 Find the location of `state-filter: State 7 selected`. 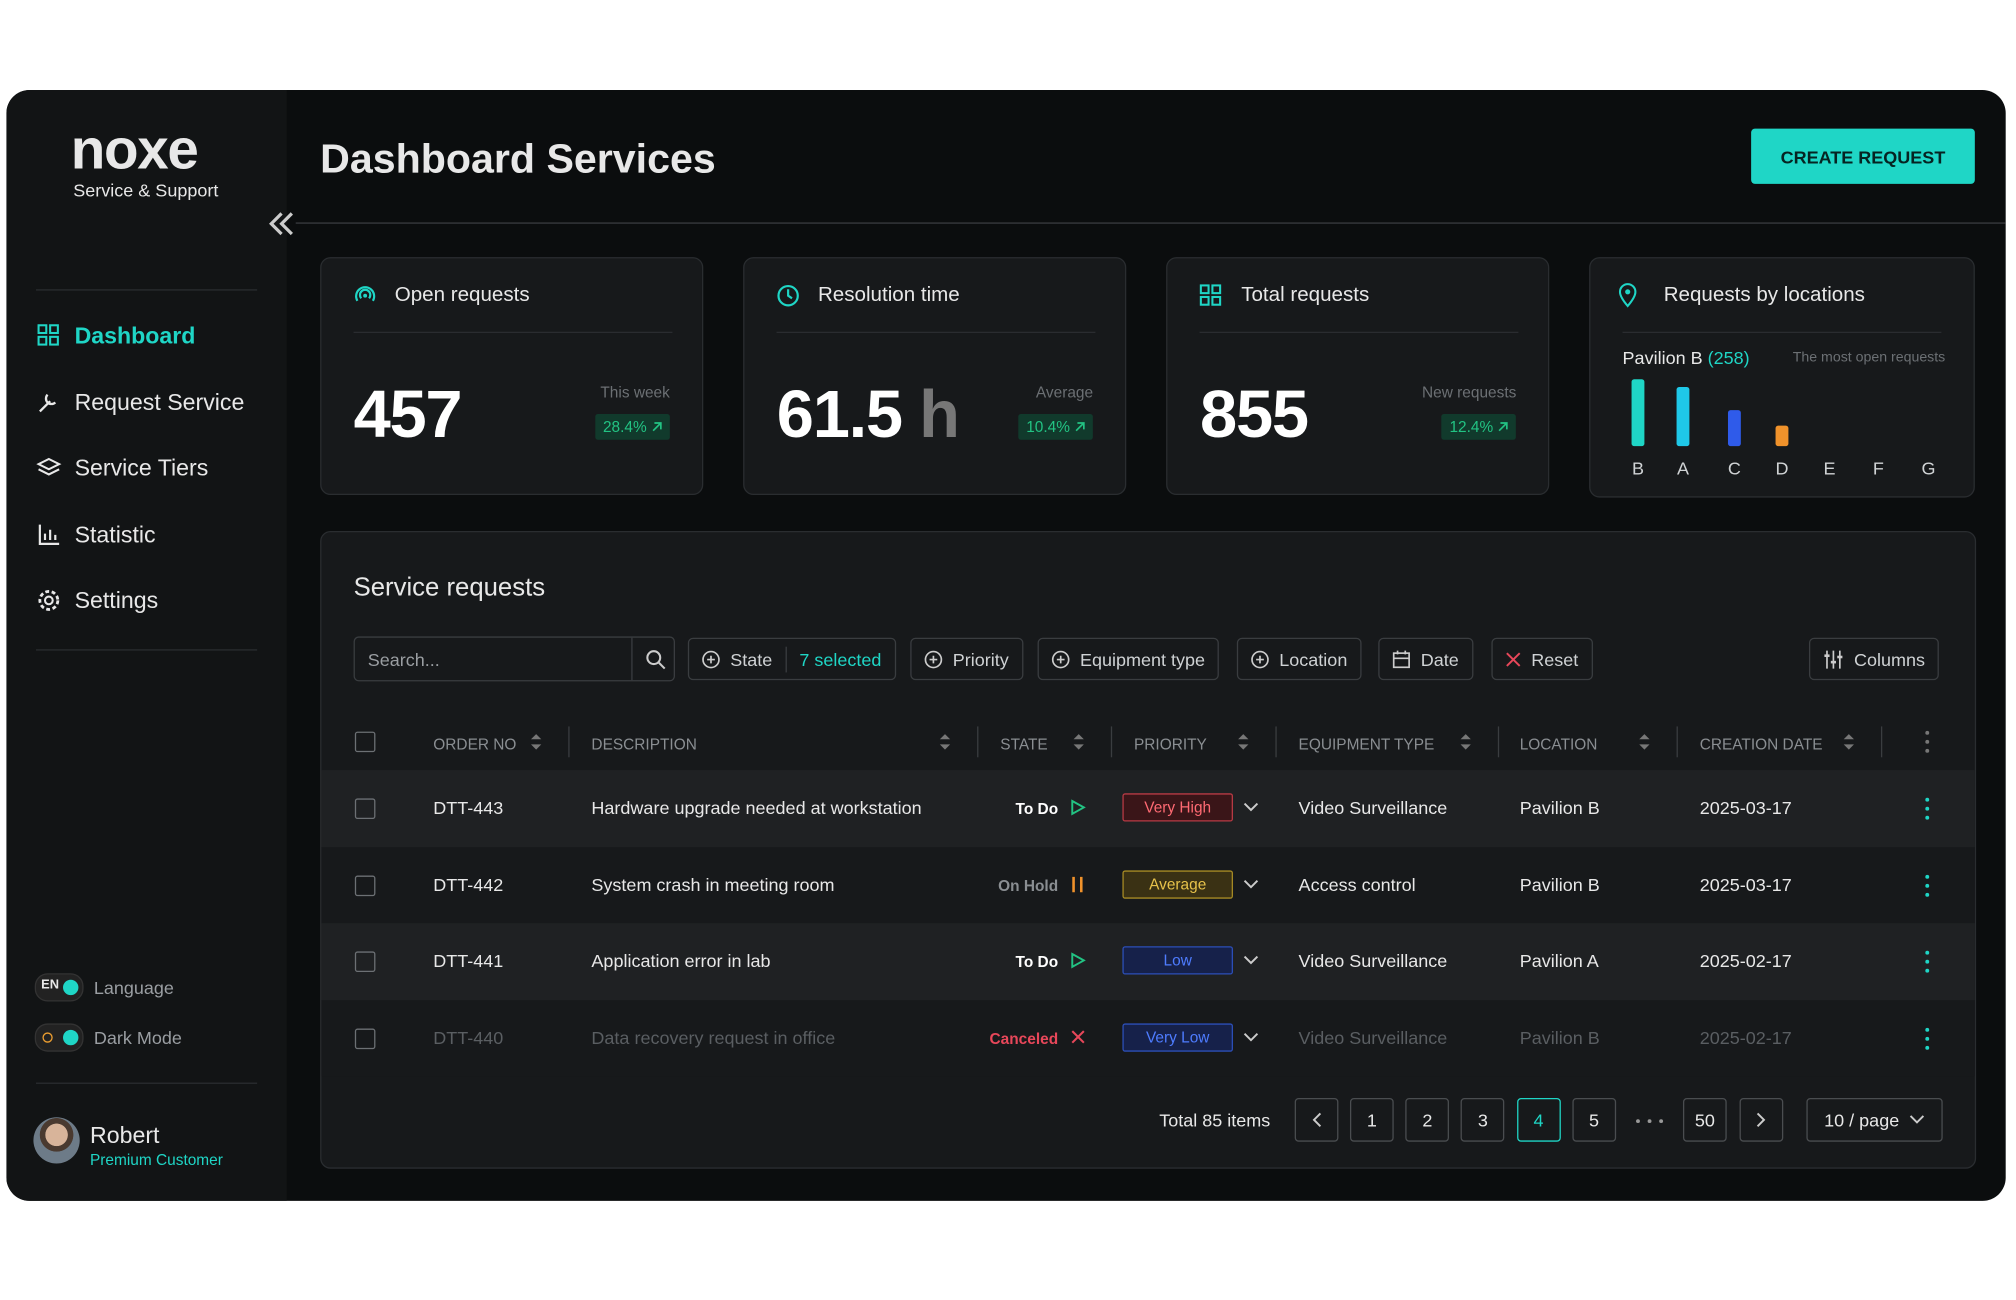

state-filter: State 7 selected is located at coordinates (791, 659).